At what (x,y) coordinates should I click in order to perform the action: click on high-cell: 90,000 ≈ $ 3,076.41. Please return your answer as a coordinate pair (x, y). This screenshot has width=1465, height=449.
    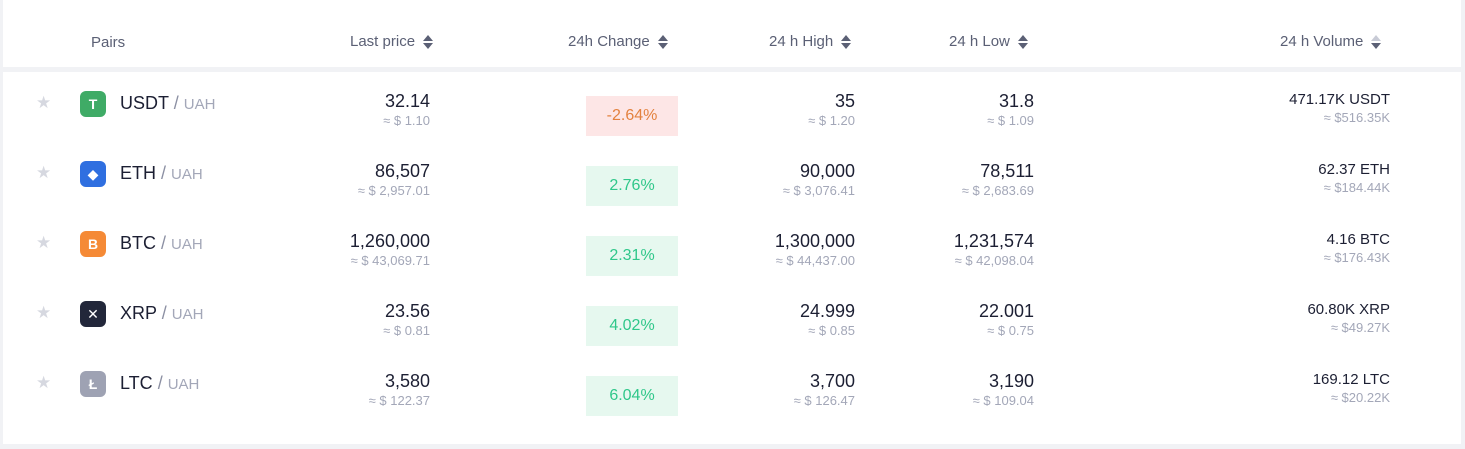
    Looking at the image, I should click on (819, 179).